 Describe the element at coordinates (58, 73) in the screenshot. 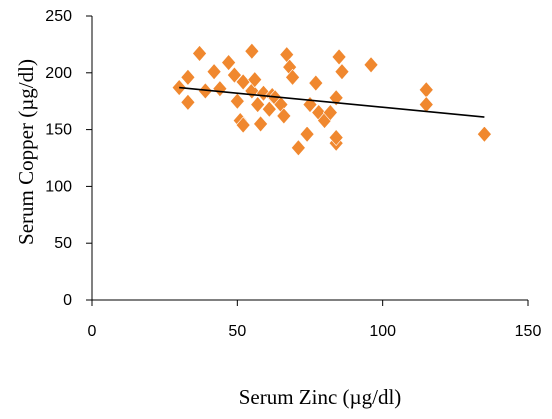

I see `y-tick-label: 200` at that location.